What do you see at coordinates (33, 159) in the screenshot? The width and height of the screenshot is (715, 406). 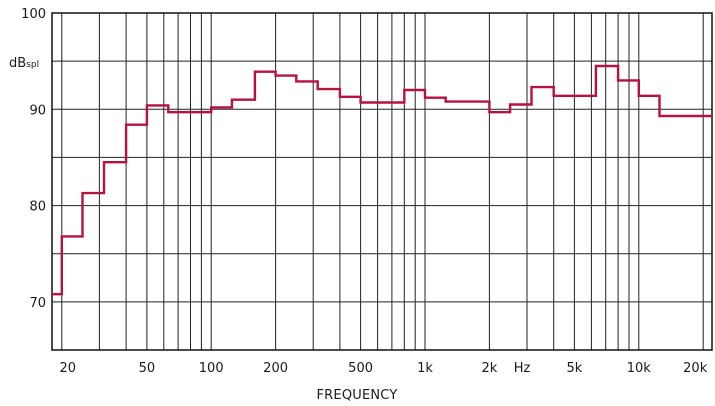 I see `y-tick-labels: 70 80 90 100` at bounding box center [33, 159].